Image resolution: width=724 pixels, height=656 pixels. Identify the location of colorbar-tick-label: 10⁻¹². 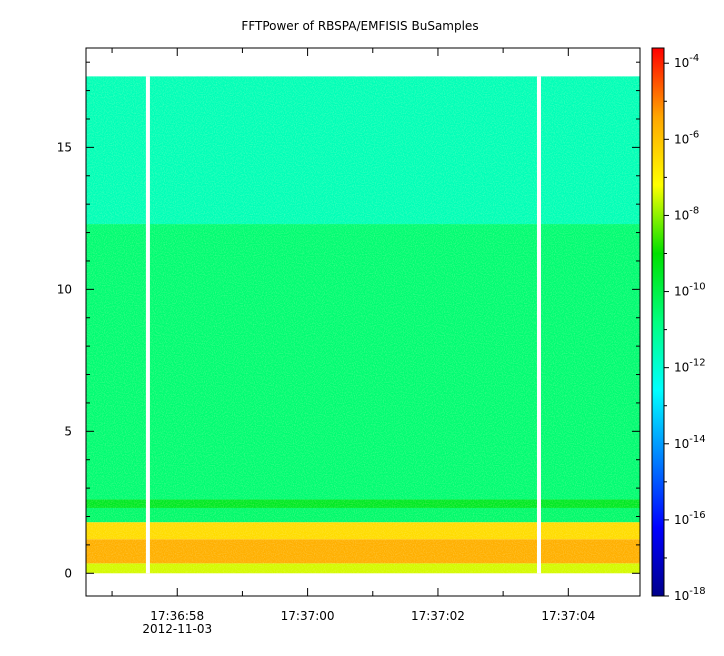
(690, 366).